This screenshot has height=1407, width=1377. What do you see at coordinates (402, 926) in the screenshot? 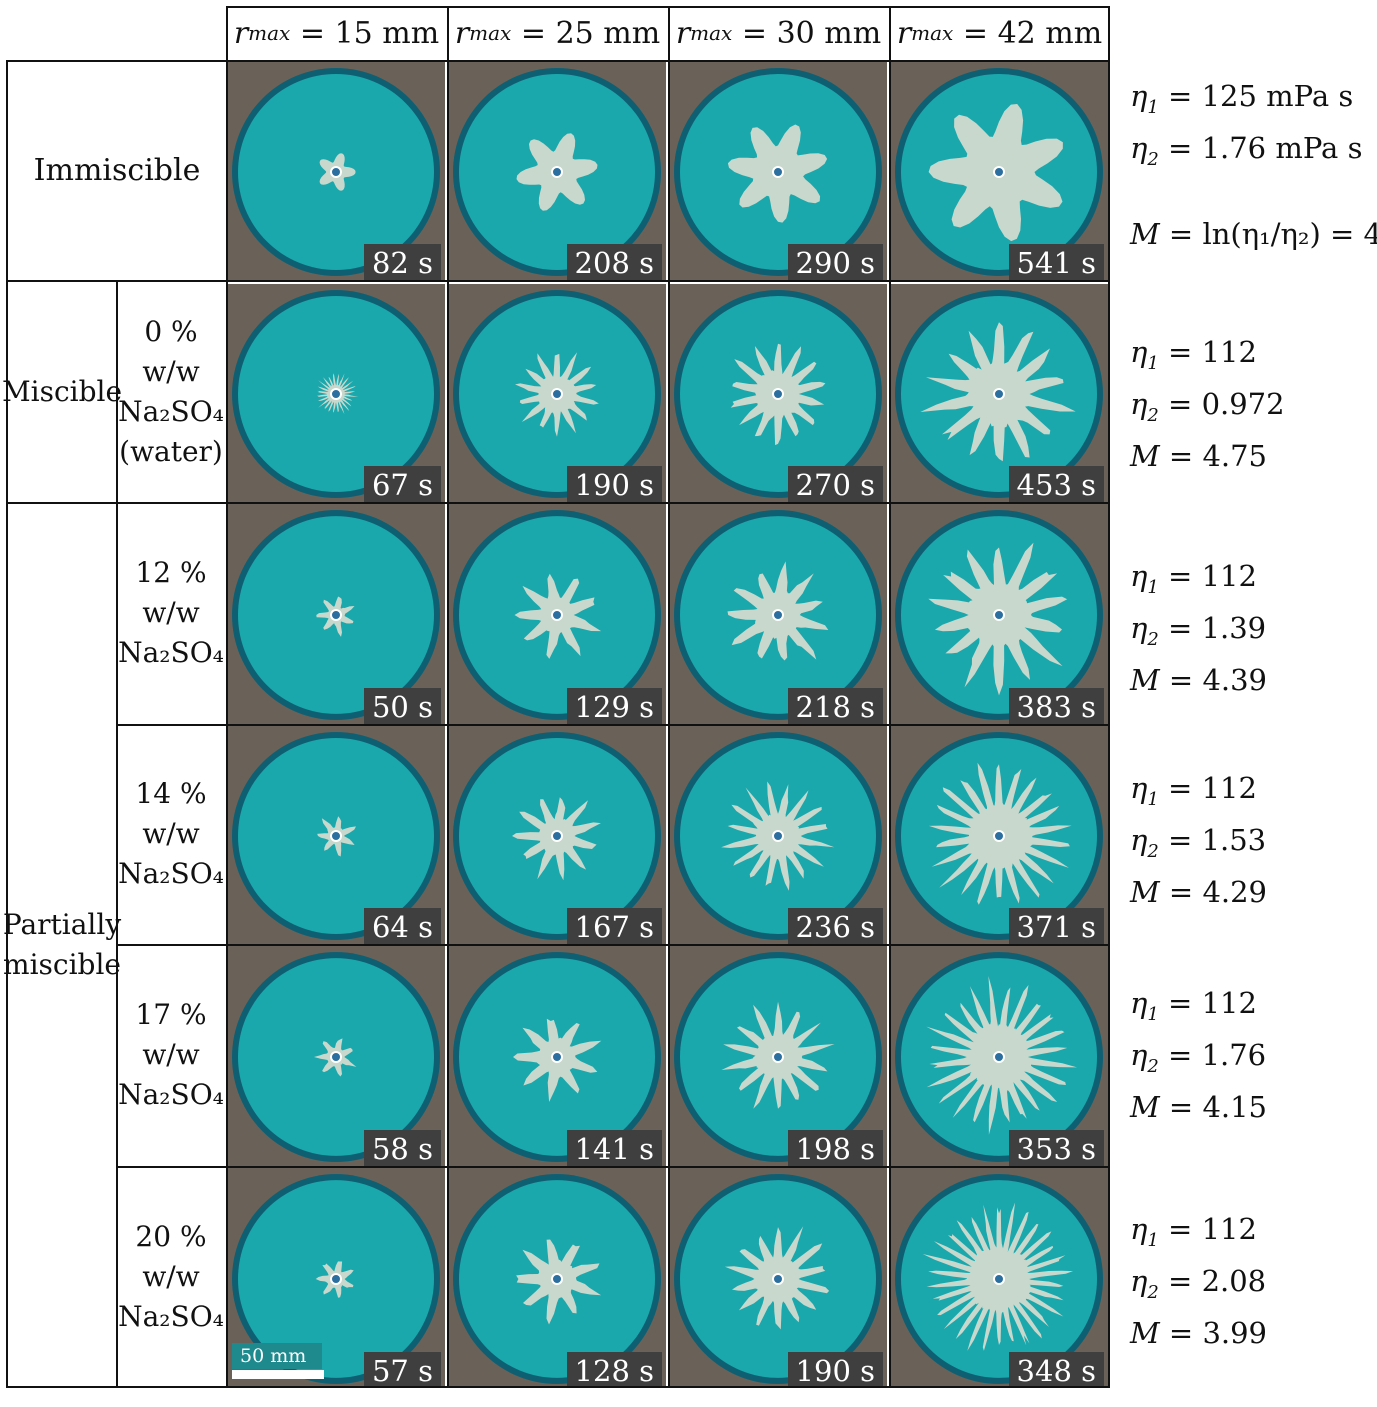
I see `elapsed-time-badge: 64 s` at bounding box center [402, 926].